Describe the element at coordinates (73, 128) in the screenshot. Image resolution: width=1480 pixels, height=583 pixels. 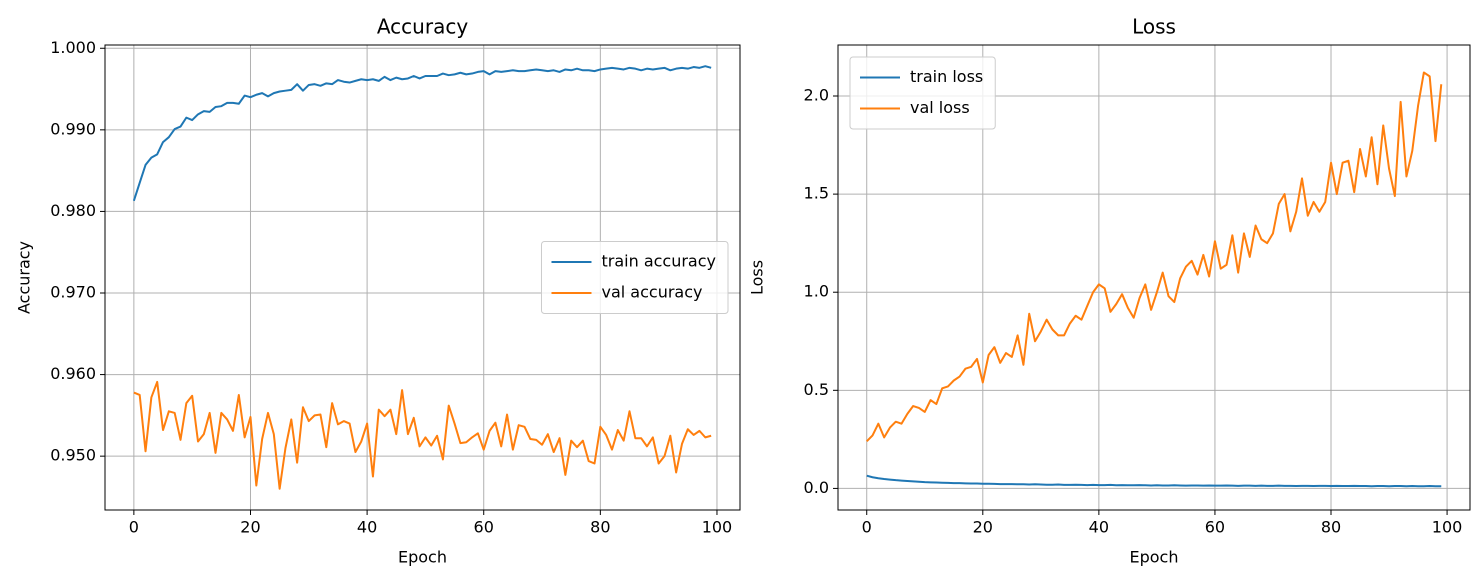
I see `y-tick-label: 0.990` at that location.